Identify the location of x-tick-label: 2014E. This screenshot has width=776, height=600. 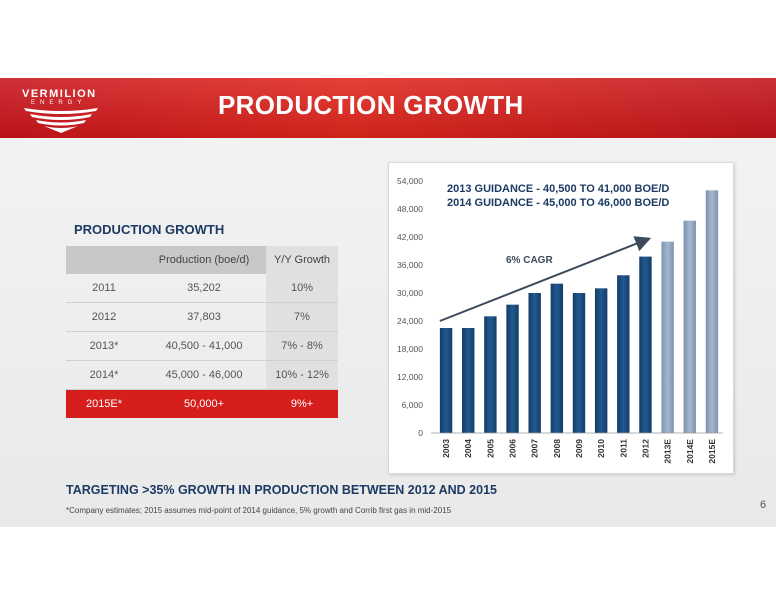
(690, 451).